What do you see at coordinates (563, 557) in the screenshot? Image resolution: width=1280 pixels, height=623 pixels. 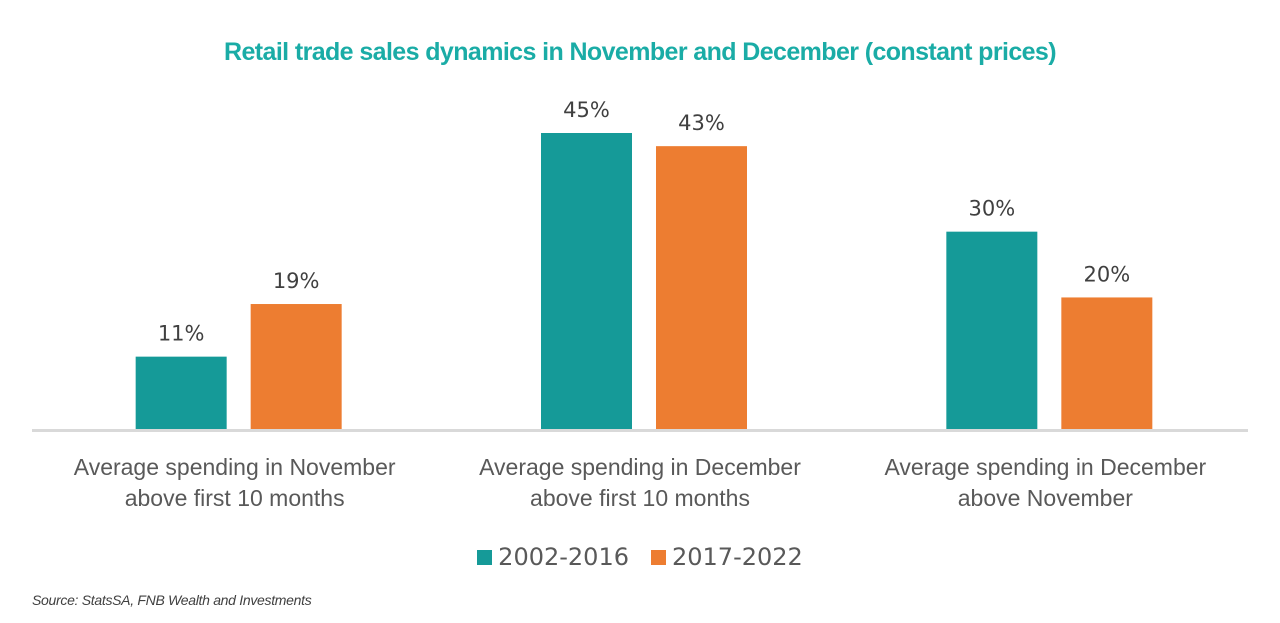 I see `legend-label-2002-2016: 2002-2016` at bounding box center [563, 557].